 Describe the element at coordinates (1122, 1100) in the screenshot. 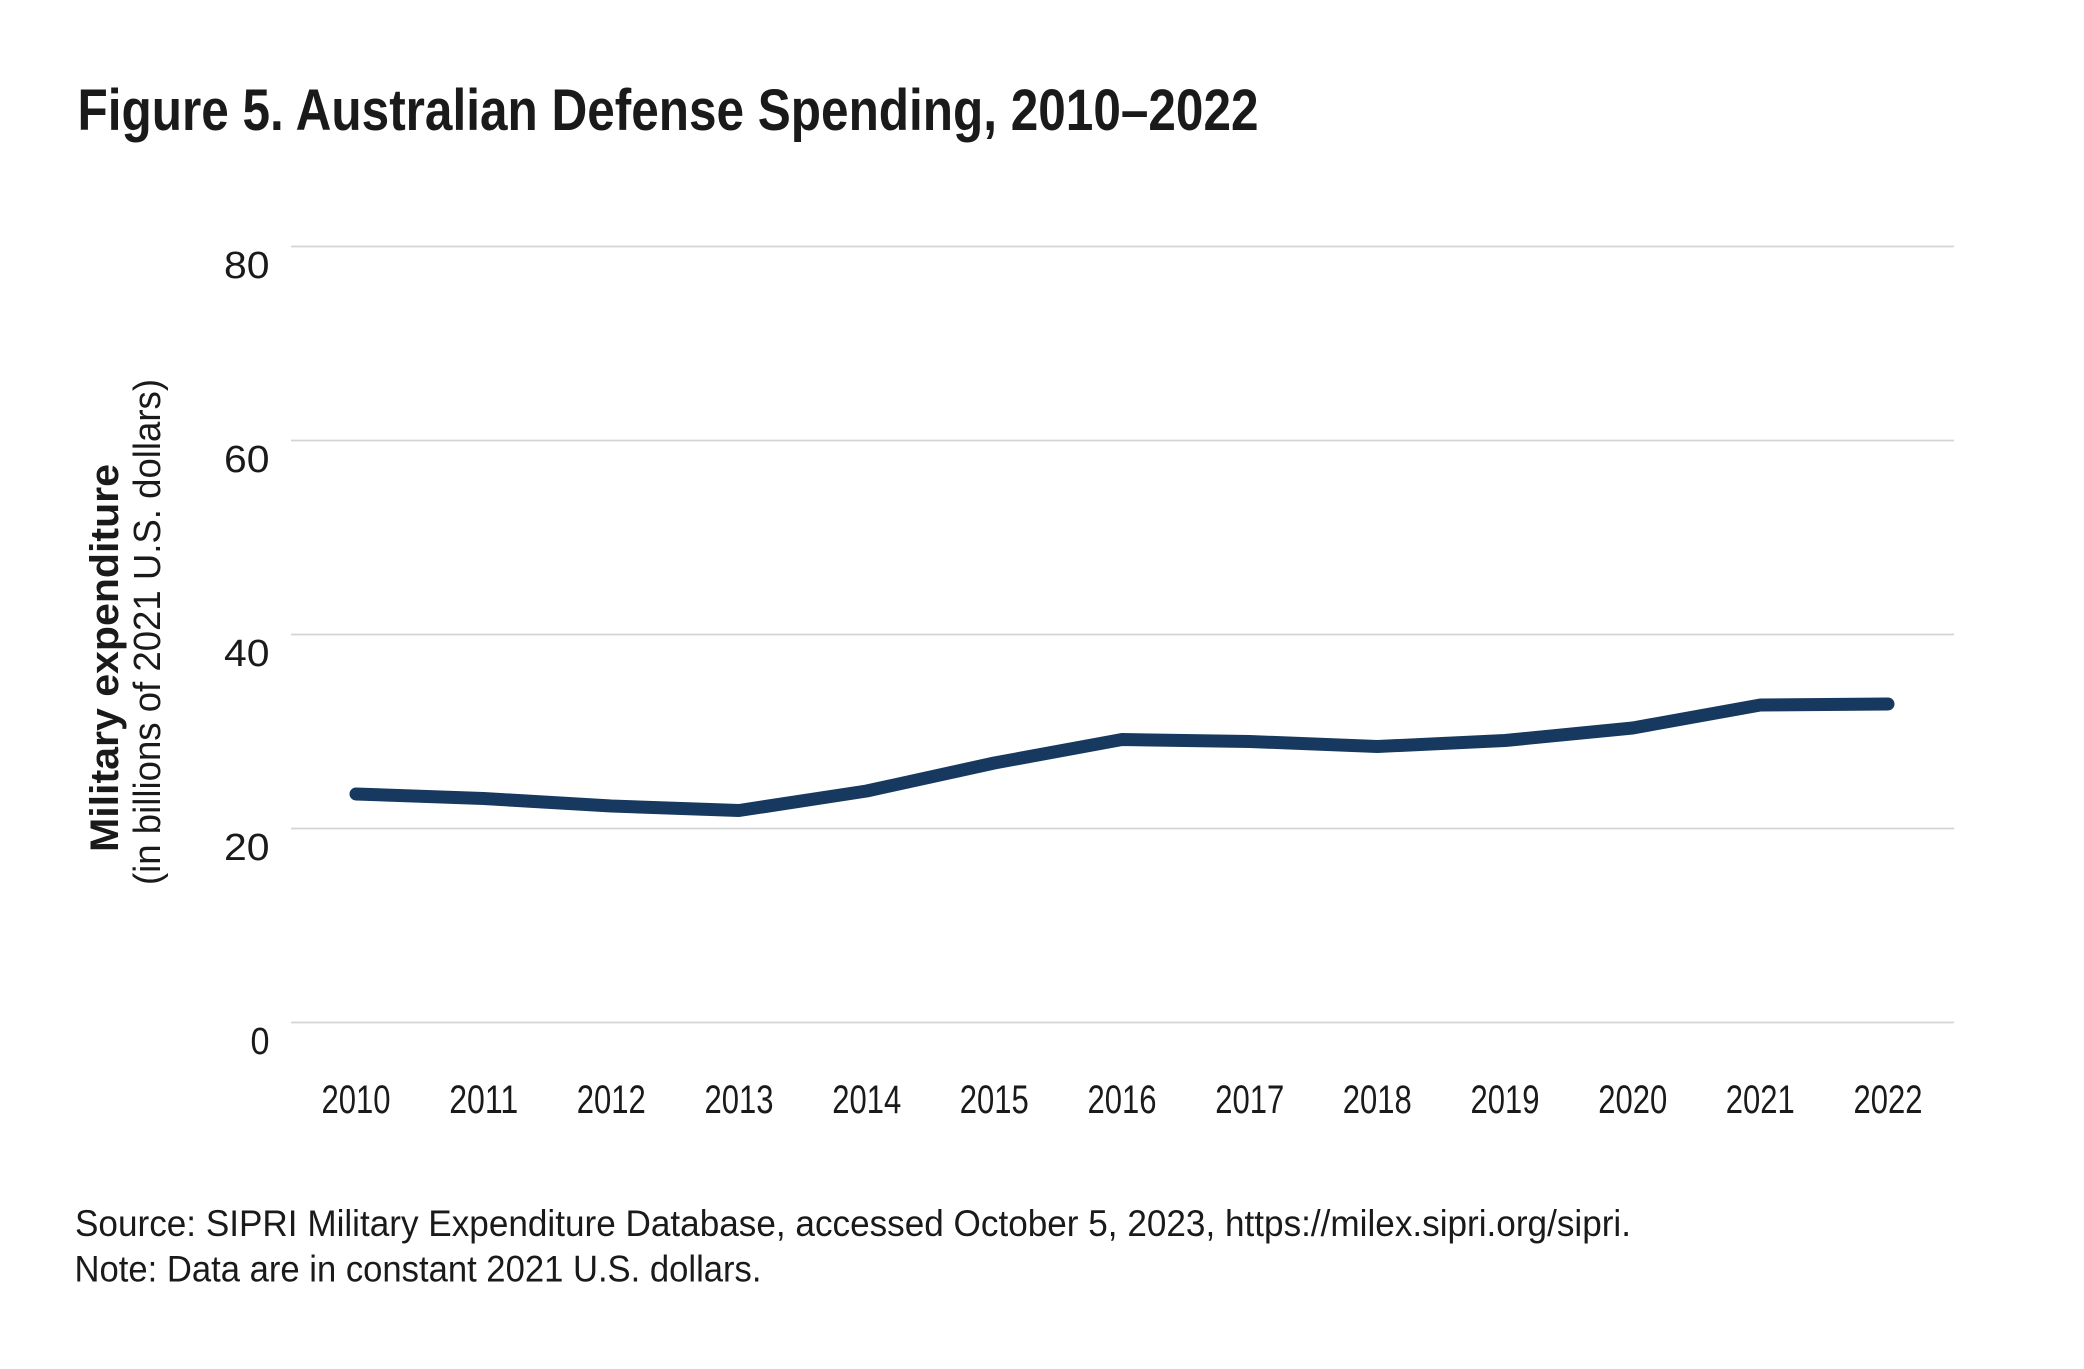

I see `svg-text: 2016` at that location.